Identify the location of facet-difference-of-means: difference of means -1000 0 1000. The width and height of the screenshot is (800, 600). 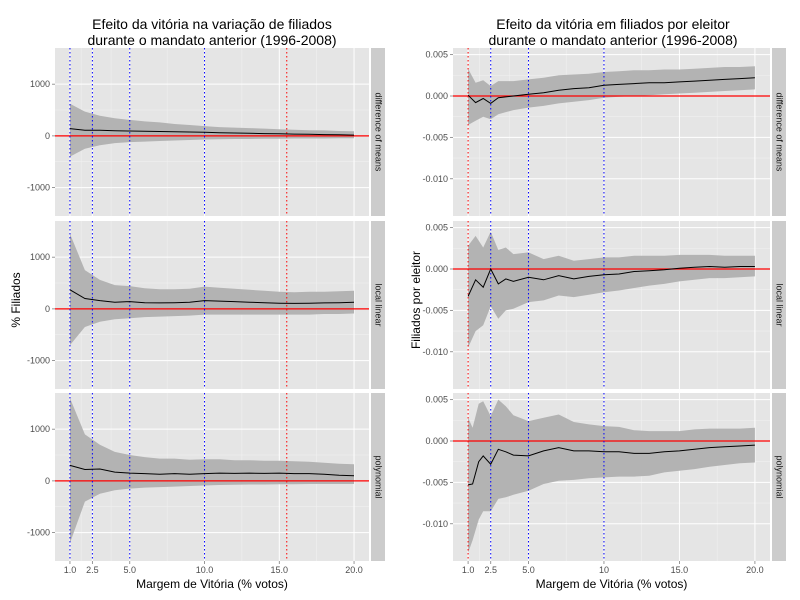
(206, 132).